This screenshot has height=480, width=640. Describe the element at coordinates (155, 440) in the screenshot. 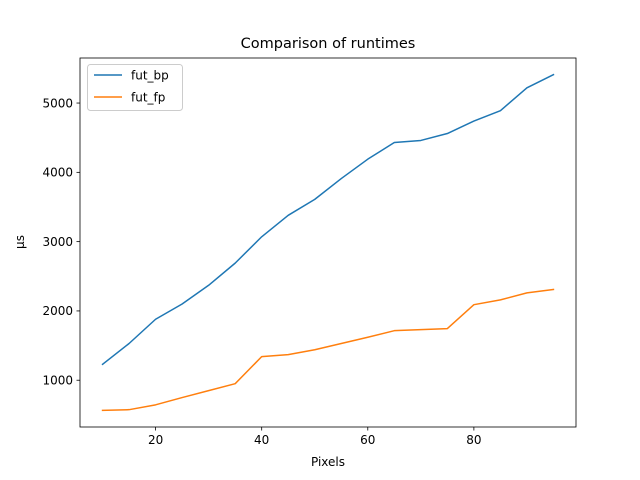

I see `x-tick-label: 20` at that location.